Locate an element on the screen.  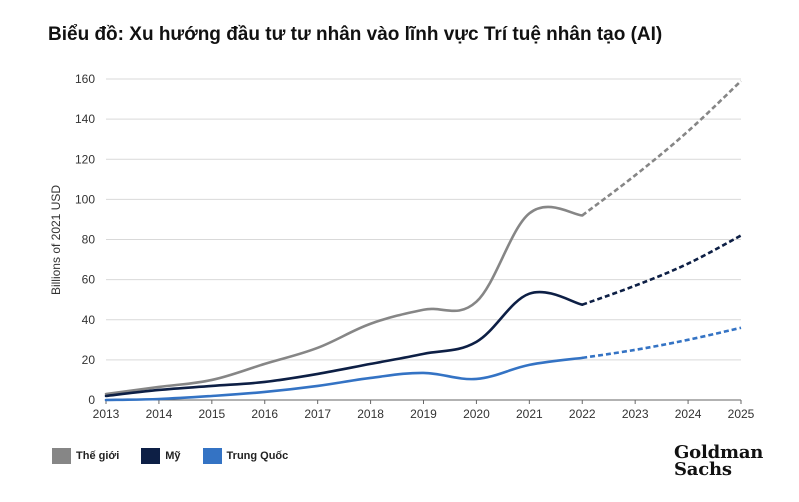
logo-line-1: Goldman is located at coordinates (719, 452).